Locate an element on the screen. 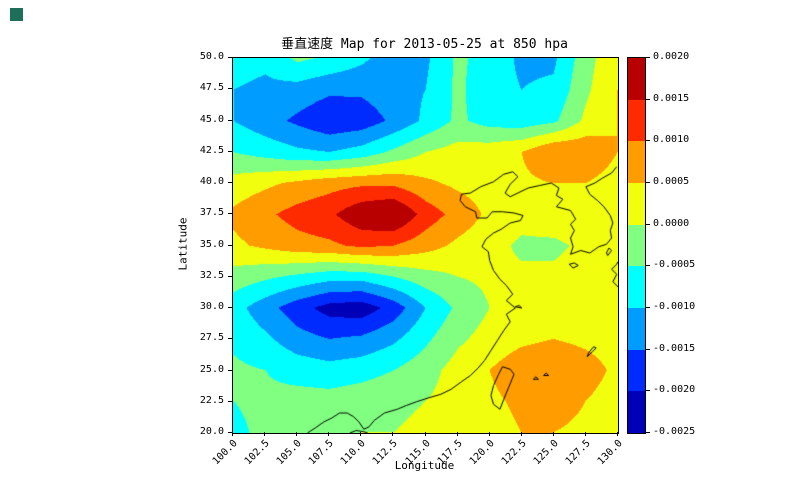 This screenshot has width=800, height=480. colorbar-tick-label: 0.0005 is located at coordinates (671, 181).